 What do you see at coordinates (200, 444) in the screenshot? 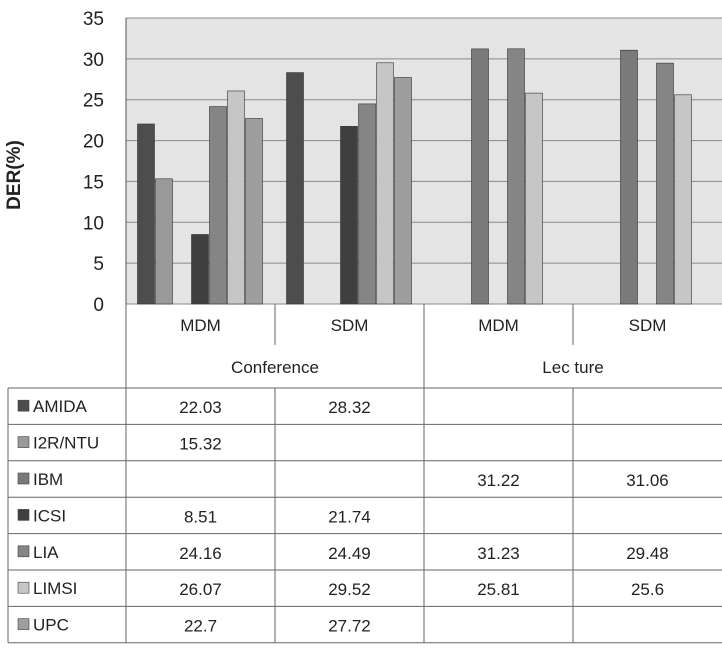
I see `table-cell-value: 15.32` at bounding box center [200, 444].